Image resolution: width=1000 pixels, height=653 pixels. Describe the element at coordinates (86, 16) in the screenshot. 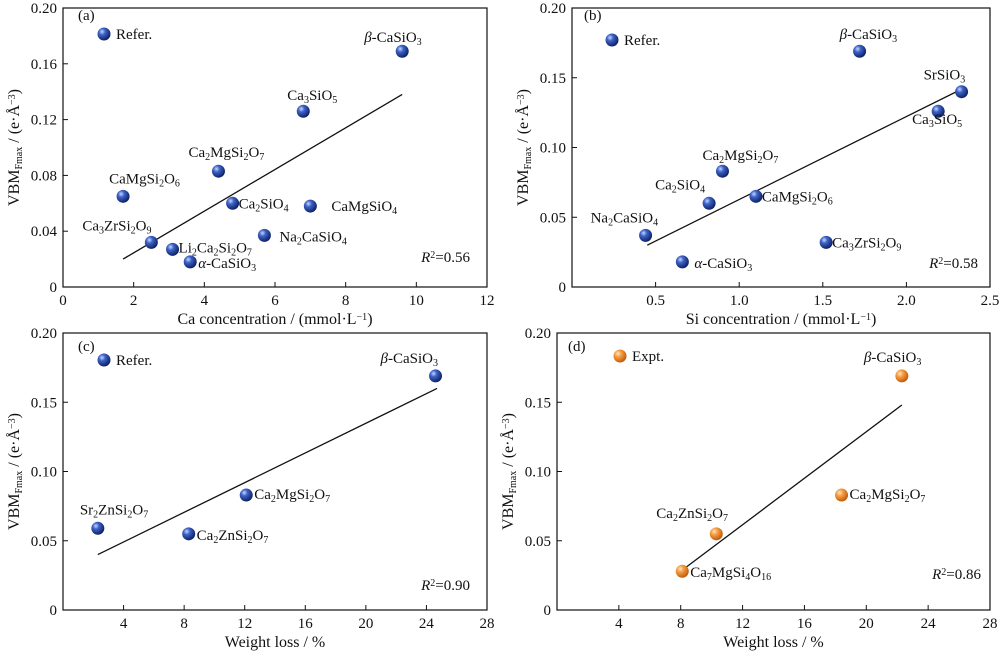

I see `panel-label: (a)` at that location.